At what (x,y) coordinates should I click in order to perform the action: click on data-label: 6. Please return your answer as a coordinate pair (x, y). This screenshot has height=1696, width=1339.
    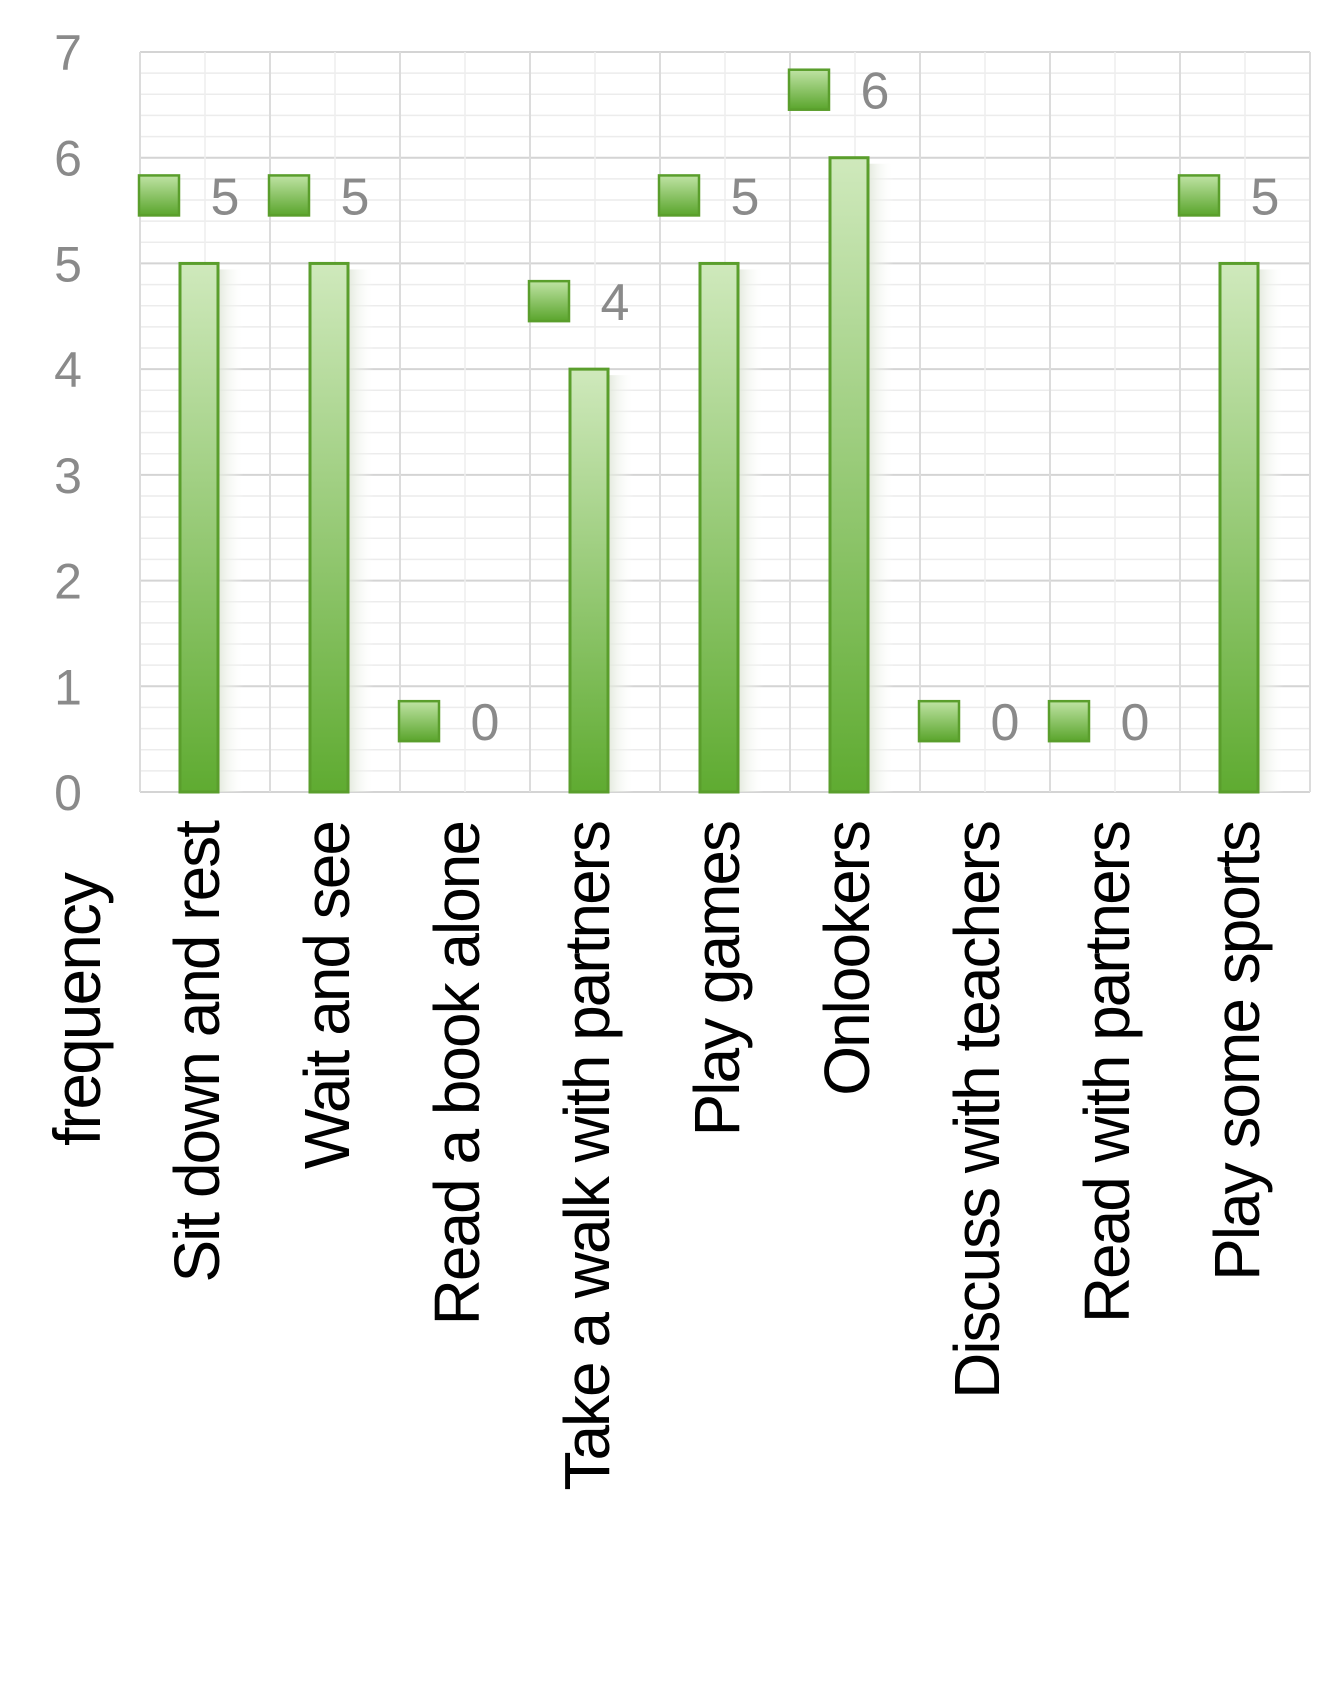
    Looking at the image, I should click on (875, 92).